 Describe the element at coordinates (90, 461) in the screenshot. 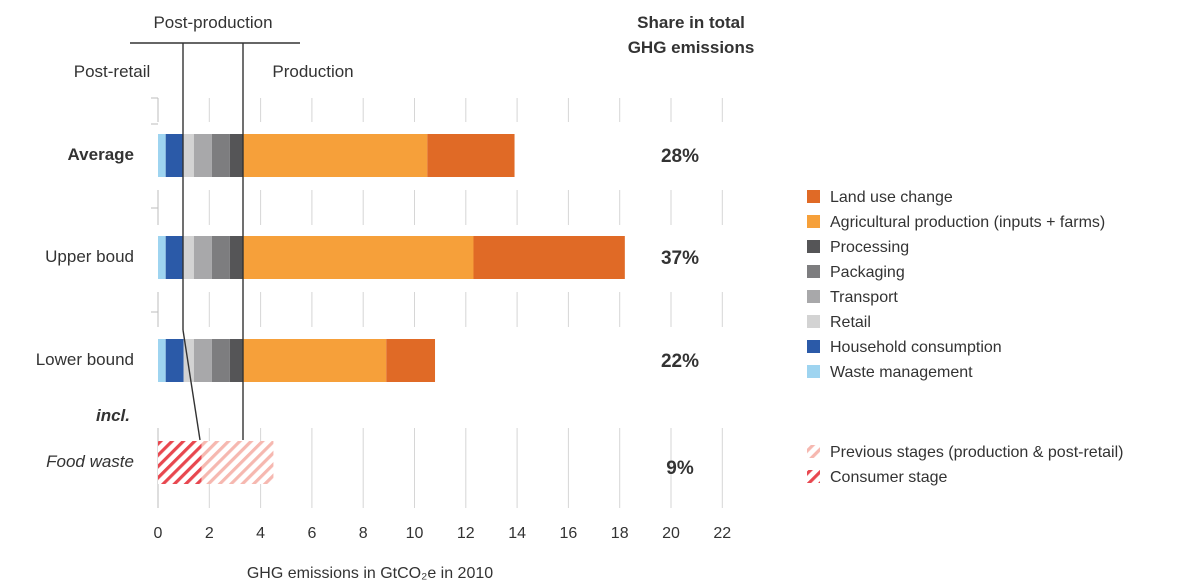

I see `food-waste-label: Food waste` at that location.